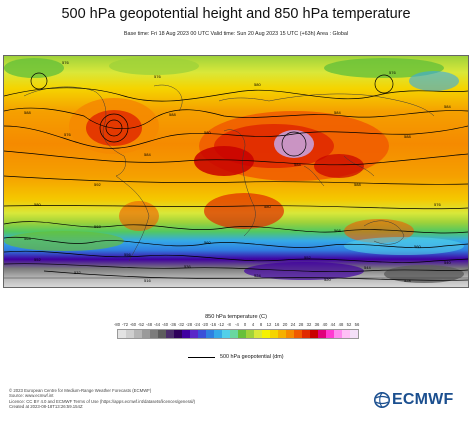 The width and height of the screenshot is (472, 425). Describe the element at coordinates (133, 324) in the screenshot. I see `colorbar-tick-label: -60` at that location.